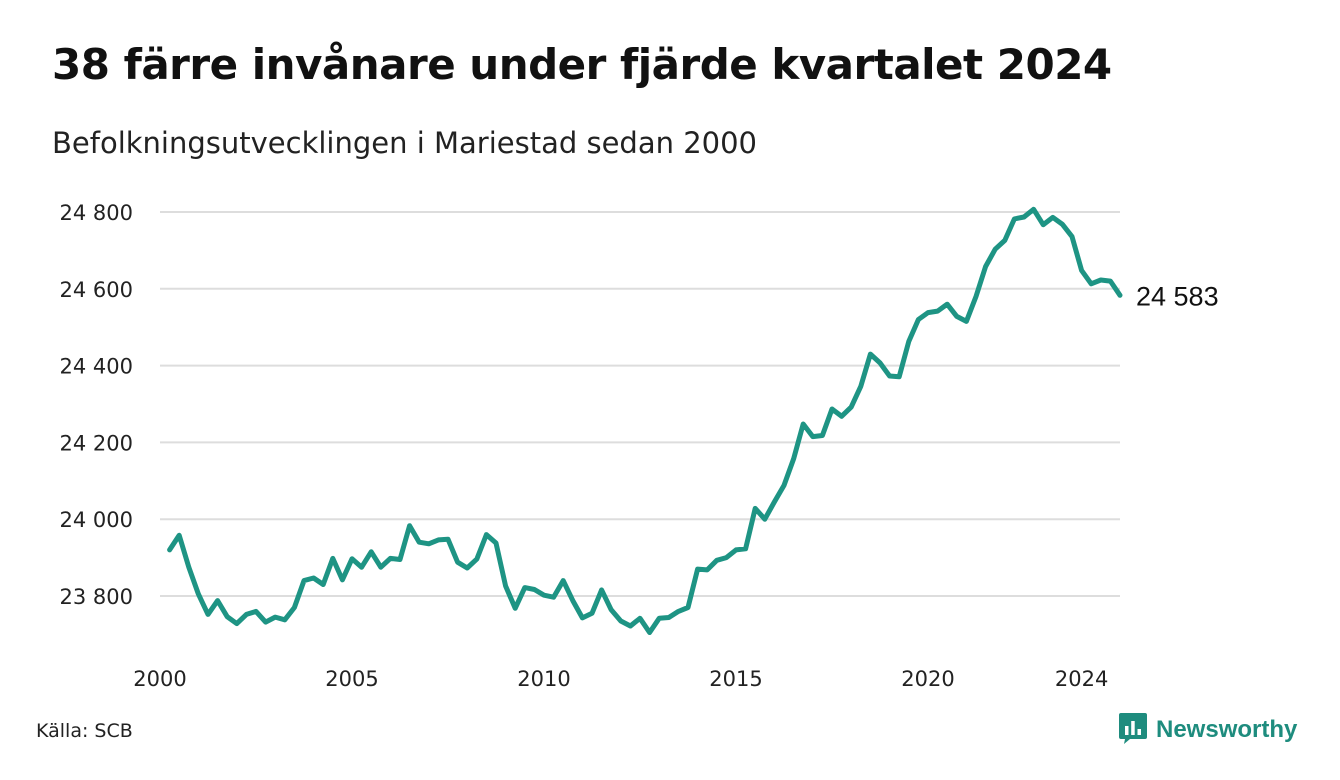 The height and width of the screenshot is (780, 1340). I want to click on y-tick-label: 24 600, so click(96, 290).